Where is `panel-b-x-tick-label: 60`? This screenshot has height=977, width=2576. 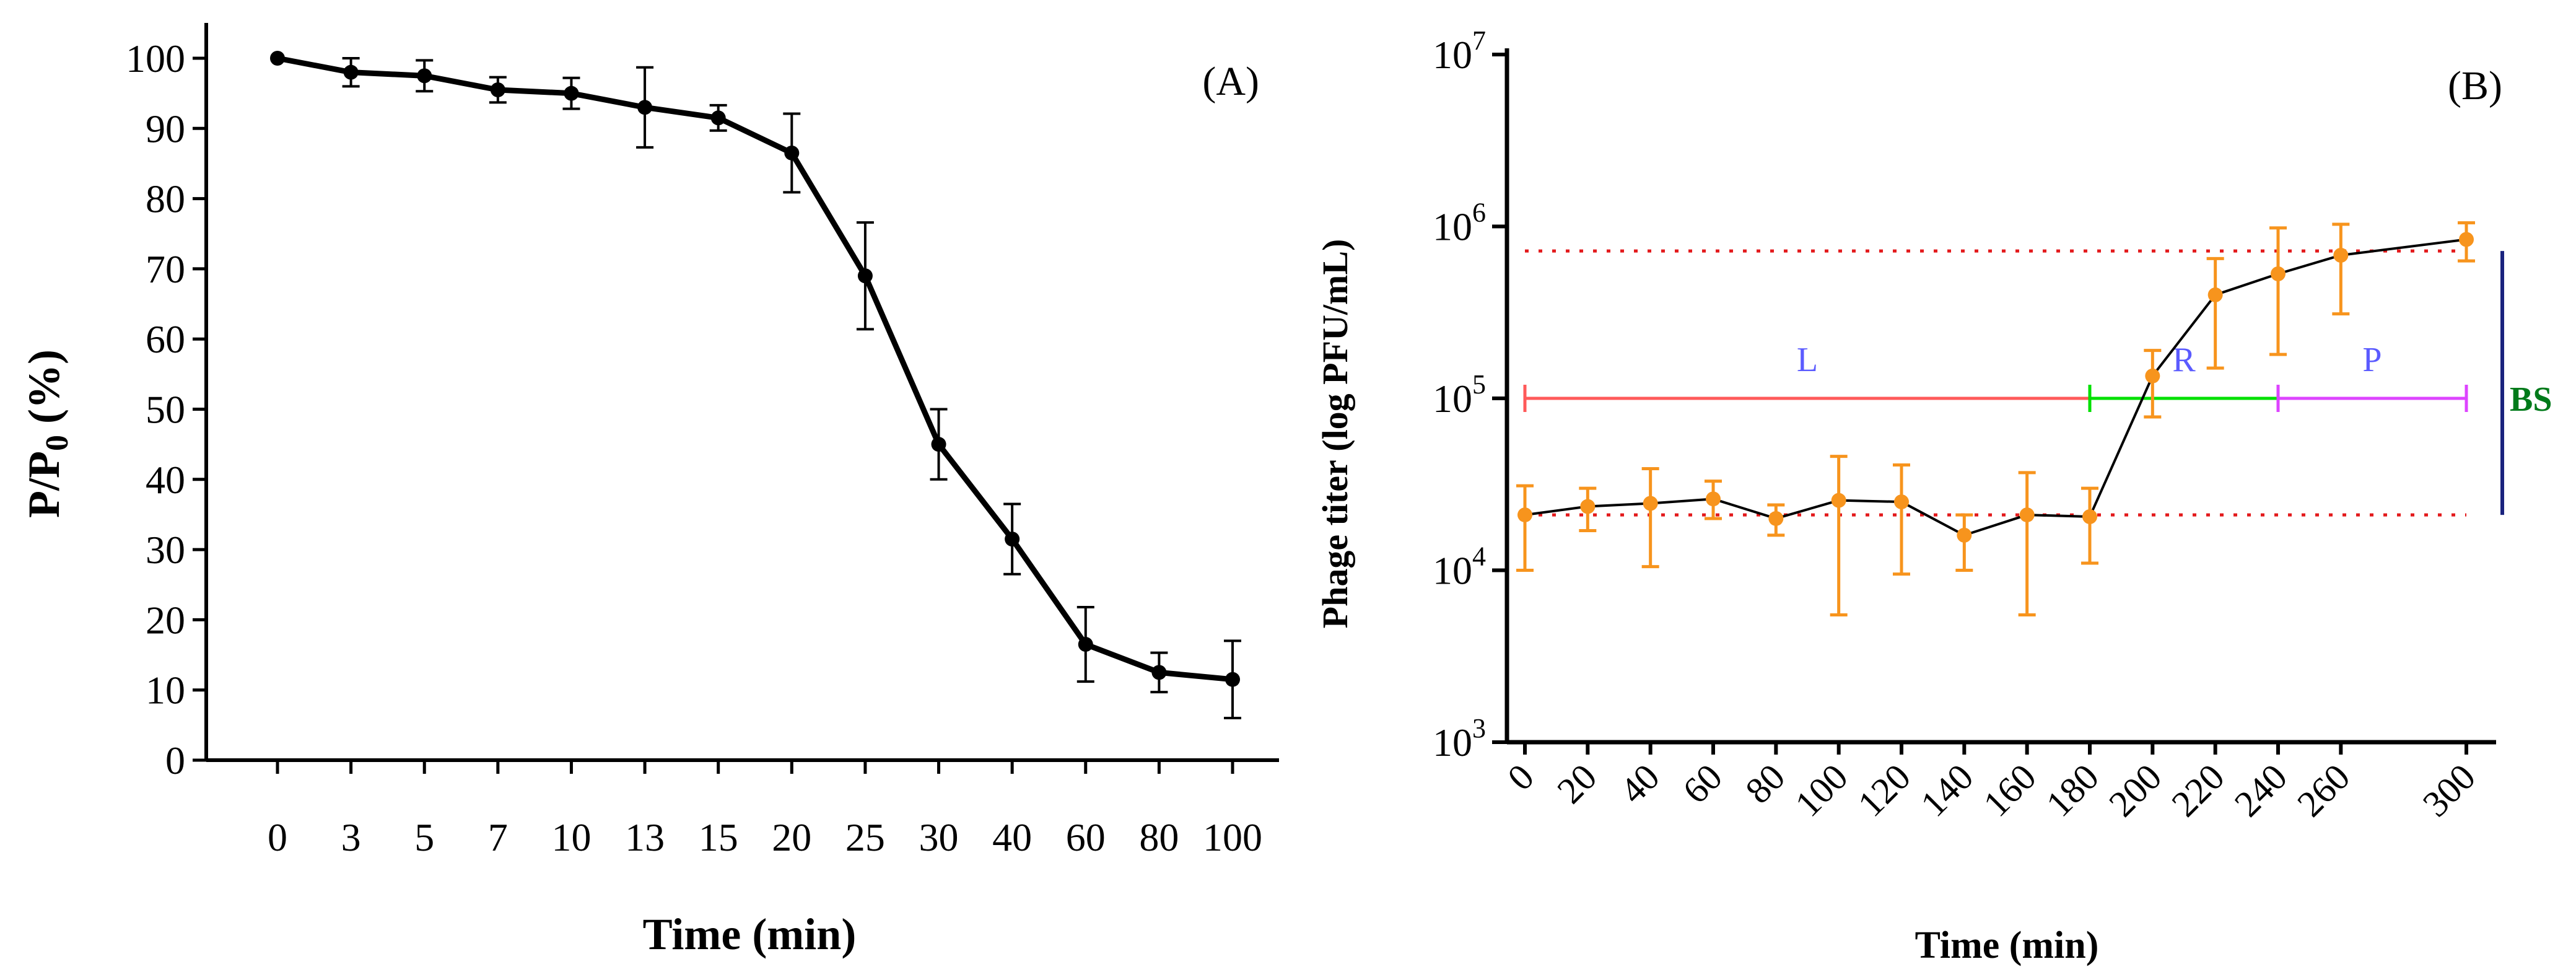 panel-b-x-tick-label: 60 is located at coordinates (1702, 784).